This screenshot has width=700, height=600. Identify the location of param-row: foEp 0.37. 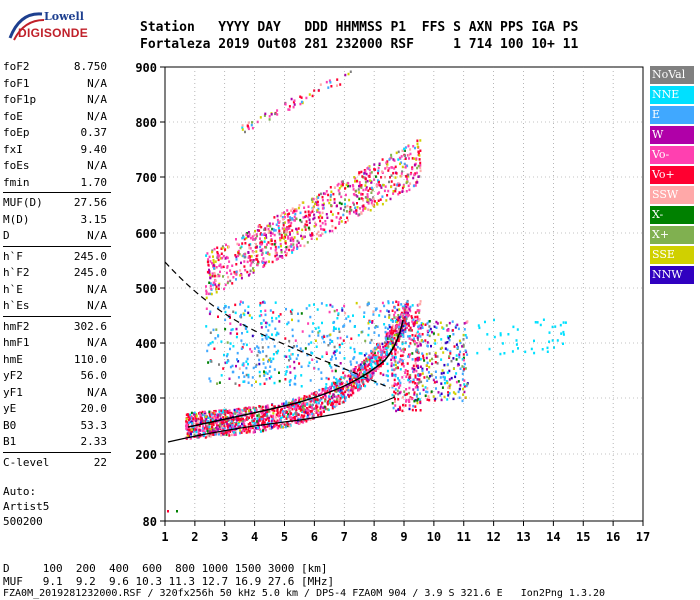
(55, 133).